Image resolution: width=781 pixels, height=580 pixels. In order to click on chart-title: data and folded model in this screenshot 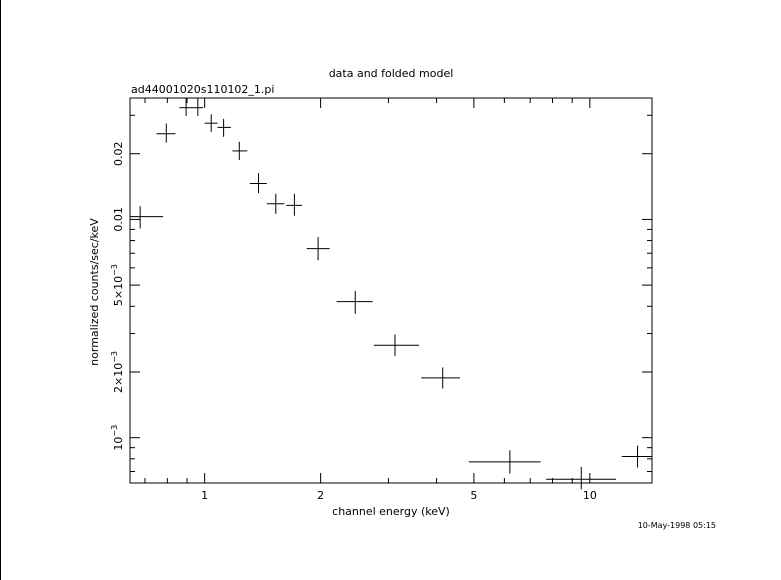, I will do `click(391, 73)`.